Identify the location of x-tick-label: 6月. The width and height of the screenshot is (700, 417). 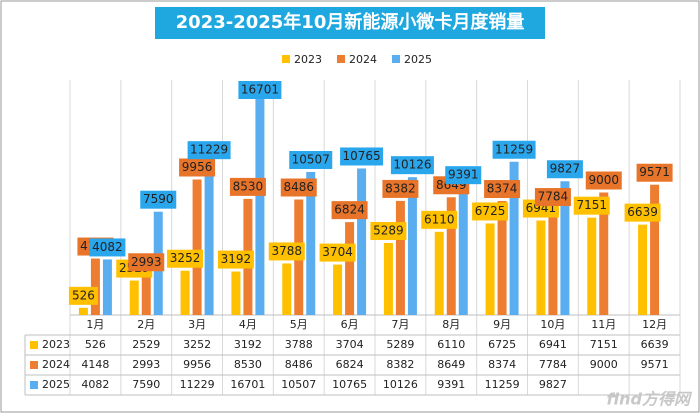
(350, 324).